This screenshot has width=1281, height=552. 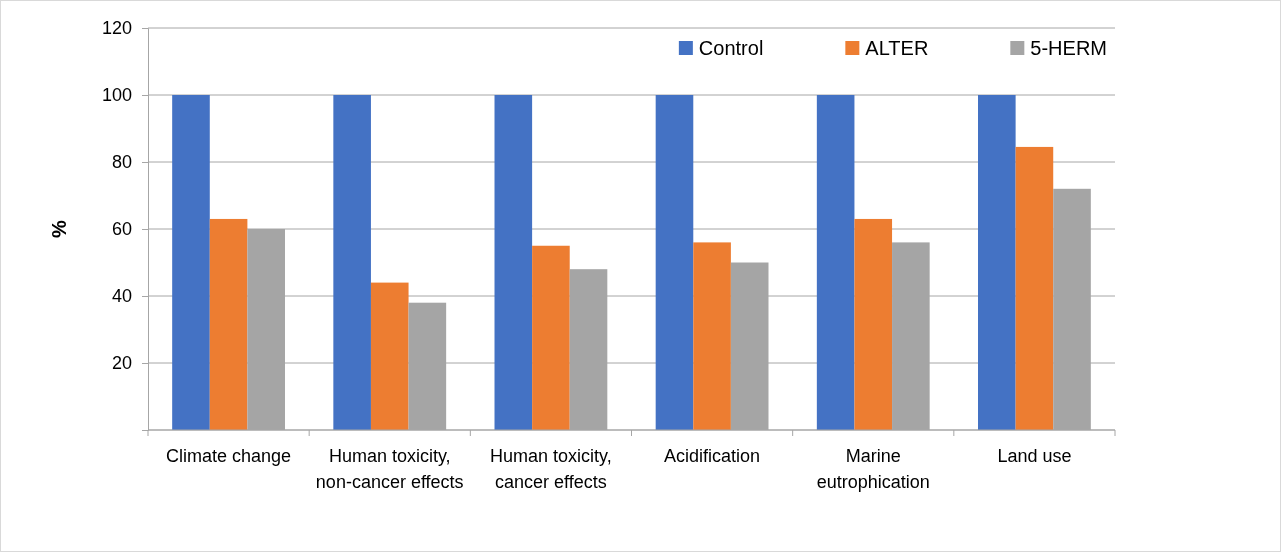 I want to click on legend-label: Control, so click(x=731, y=48).